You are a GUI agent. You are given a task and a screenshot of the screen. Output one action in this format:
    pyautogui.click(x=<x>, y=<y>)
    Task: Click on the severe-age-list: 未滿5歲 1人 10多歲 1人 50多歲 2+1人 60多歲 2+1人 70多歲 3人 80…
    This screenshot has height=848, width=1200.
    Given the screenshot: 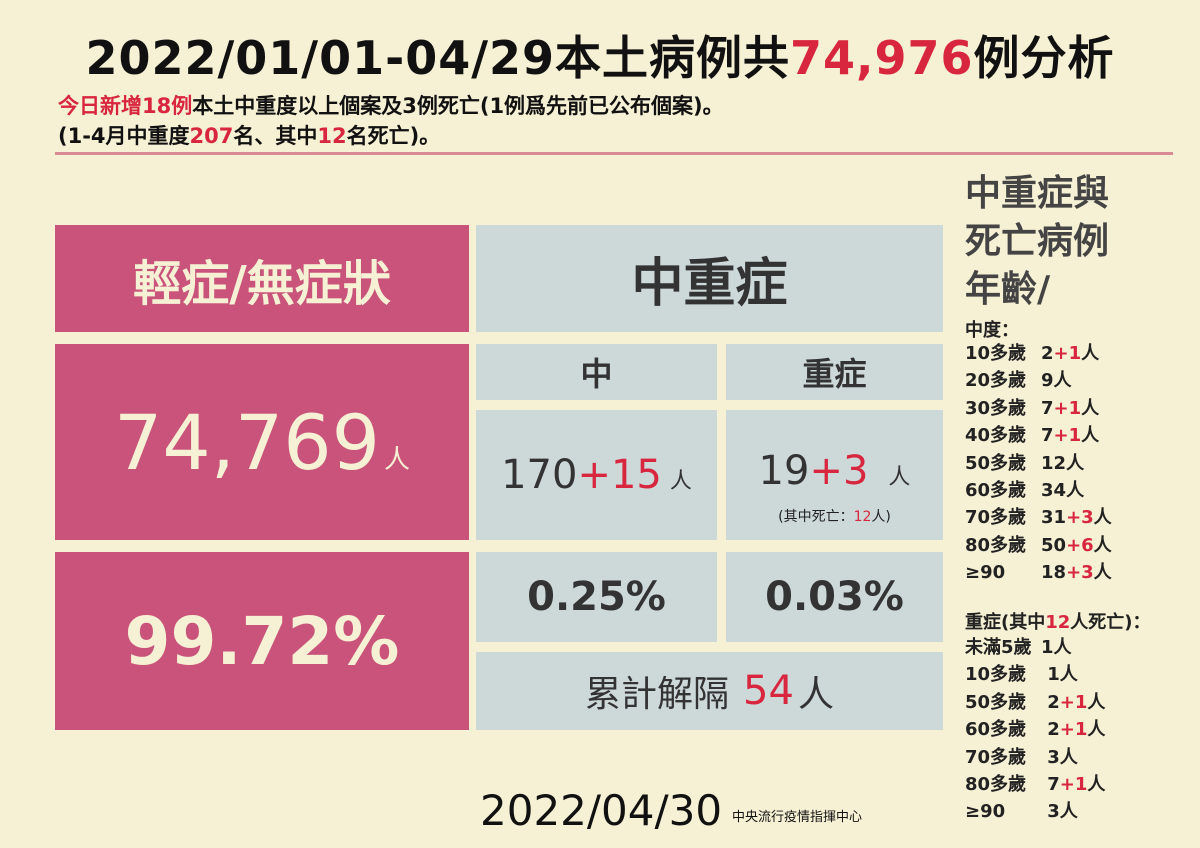 What is the action you would take?
    pyautogui.click(x=1035, y=730)
    